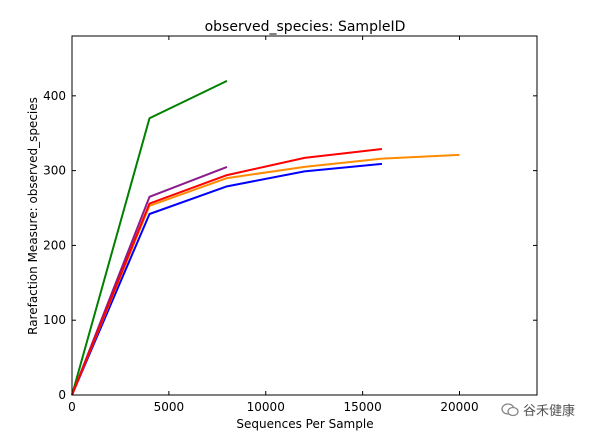 This screenshot has height=437, width=591. Describe the element at coordinates (33, 216) in the screenshot. I see `y-axis-label: Rarefaction Measure: observed_species` at that location.